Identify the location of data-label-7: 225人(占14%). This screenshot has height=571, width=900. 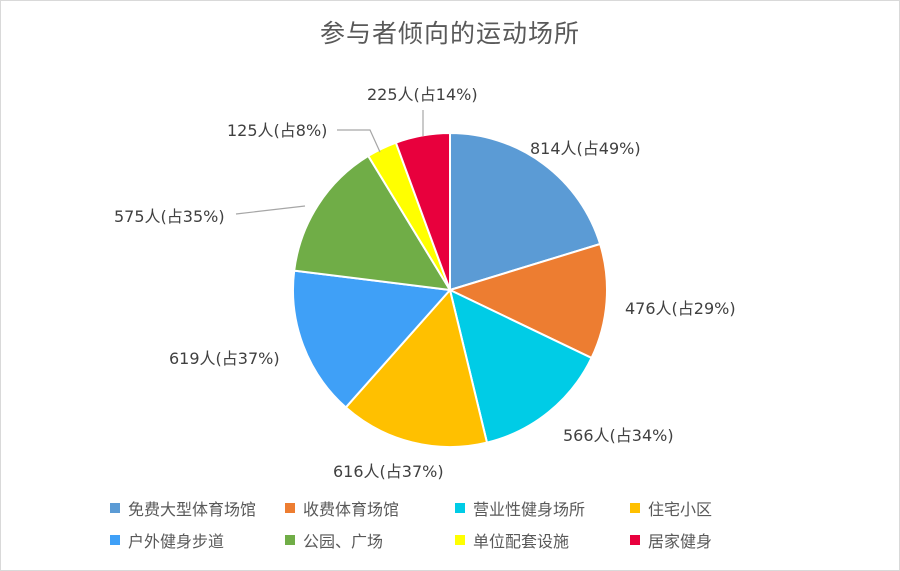
(422, 94).